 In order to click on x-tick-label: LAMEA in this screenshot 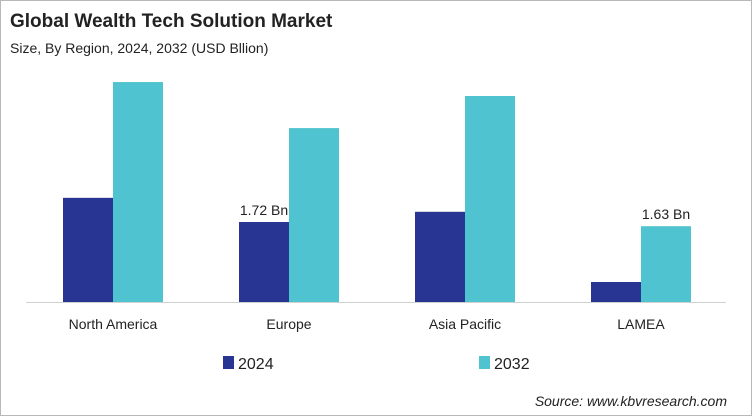, I will do `click(641, 324)`.